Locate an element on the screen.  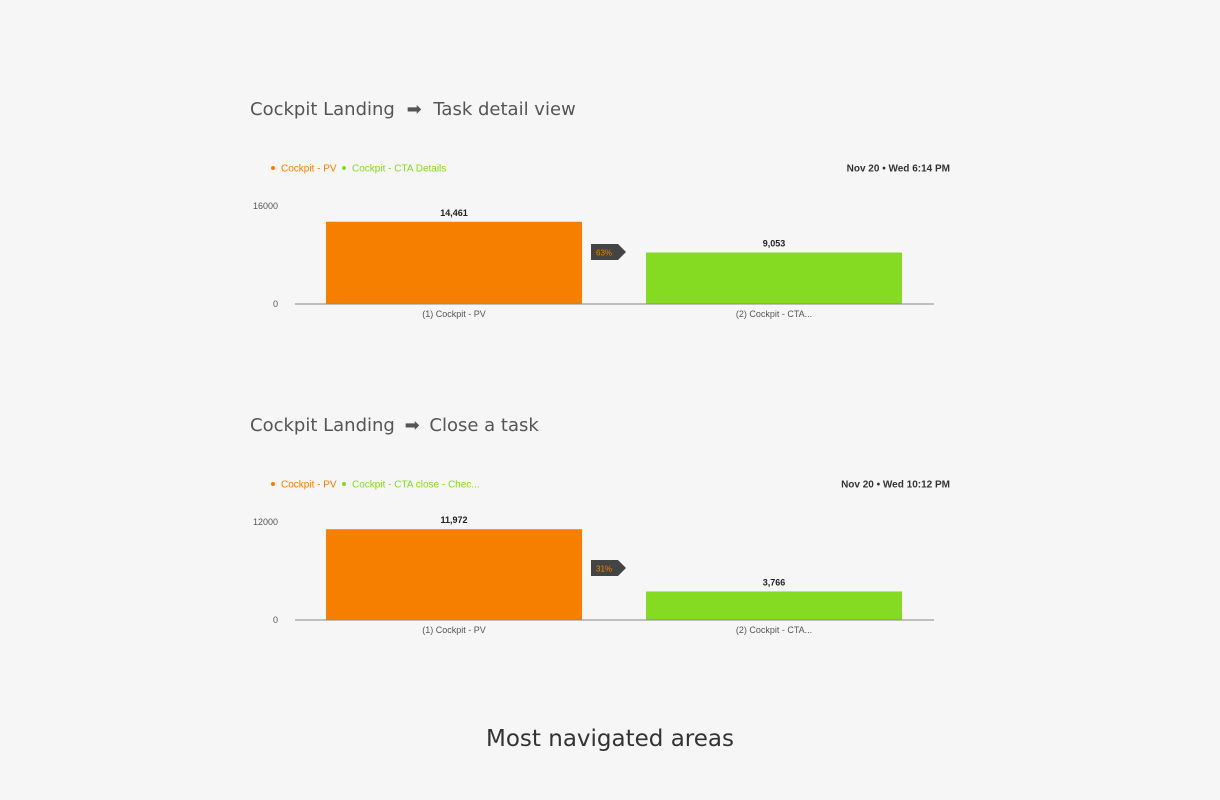
bar-value-label-2: 9,053 is located at coordinates (774, 244).